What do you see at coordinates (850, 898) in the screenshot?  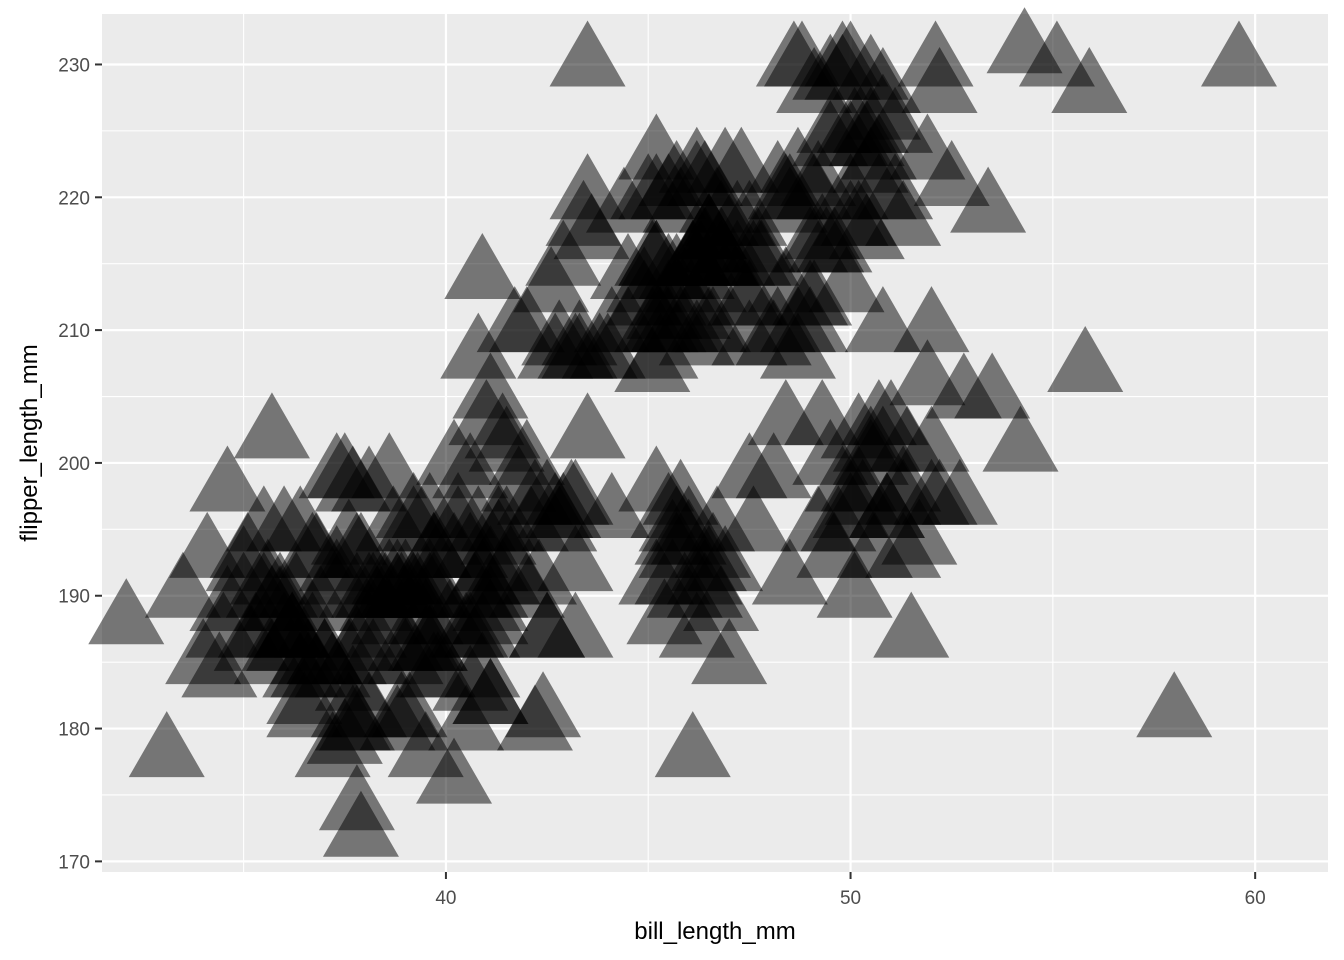 I see `x-tick-label: 50` at bounding box center [850, 898].